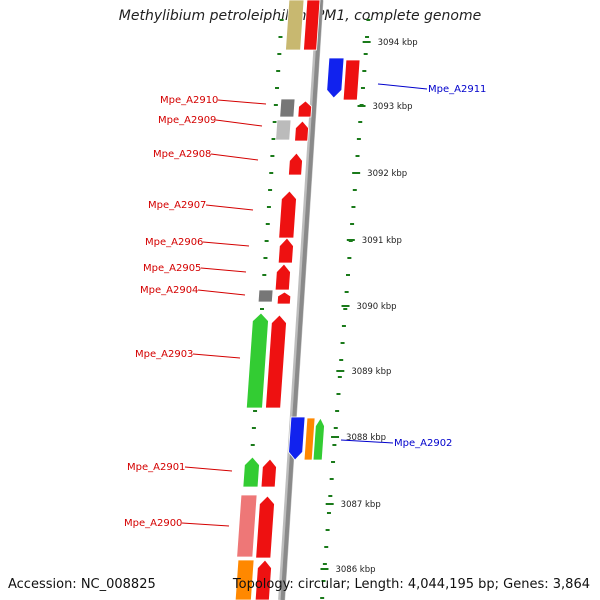 This screenshot has height=600, width=600. What do you see at coordinates (153, 523) in the screenshot?
I see `gene-label: Mpe_A2900` at bounding box center [153, 523].